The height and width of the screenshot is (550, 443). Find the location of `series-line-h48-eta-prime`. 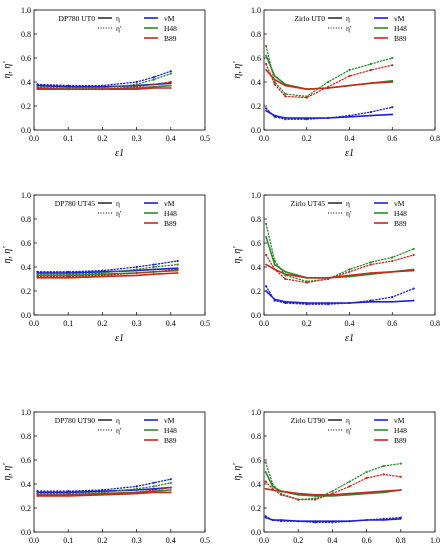

series-line-h48-eta-prime is located at coordinates (104, 80).